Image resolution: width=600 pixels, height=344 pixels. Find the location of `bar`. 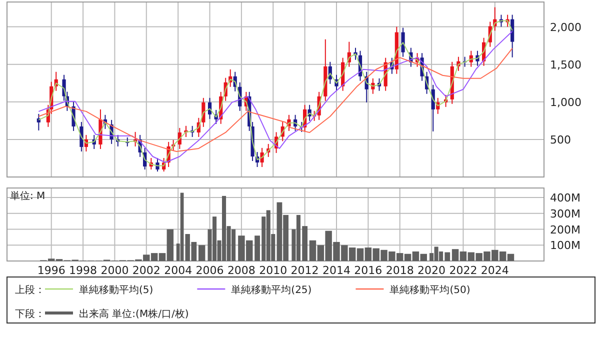

bar is located at coordinates (202, 253).